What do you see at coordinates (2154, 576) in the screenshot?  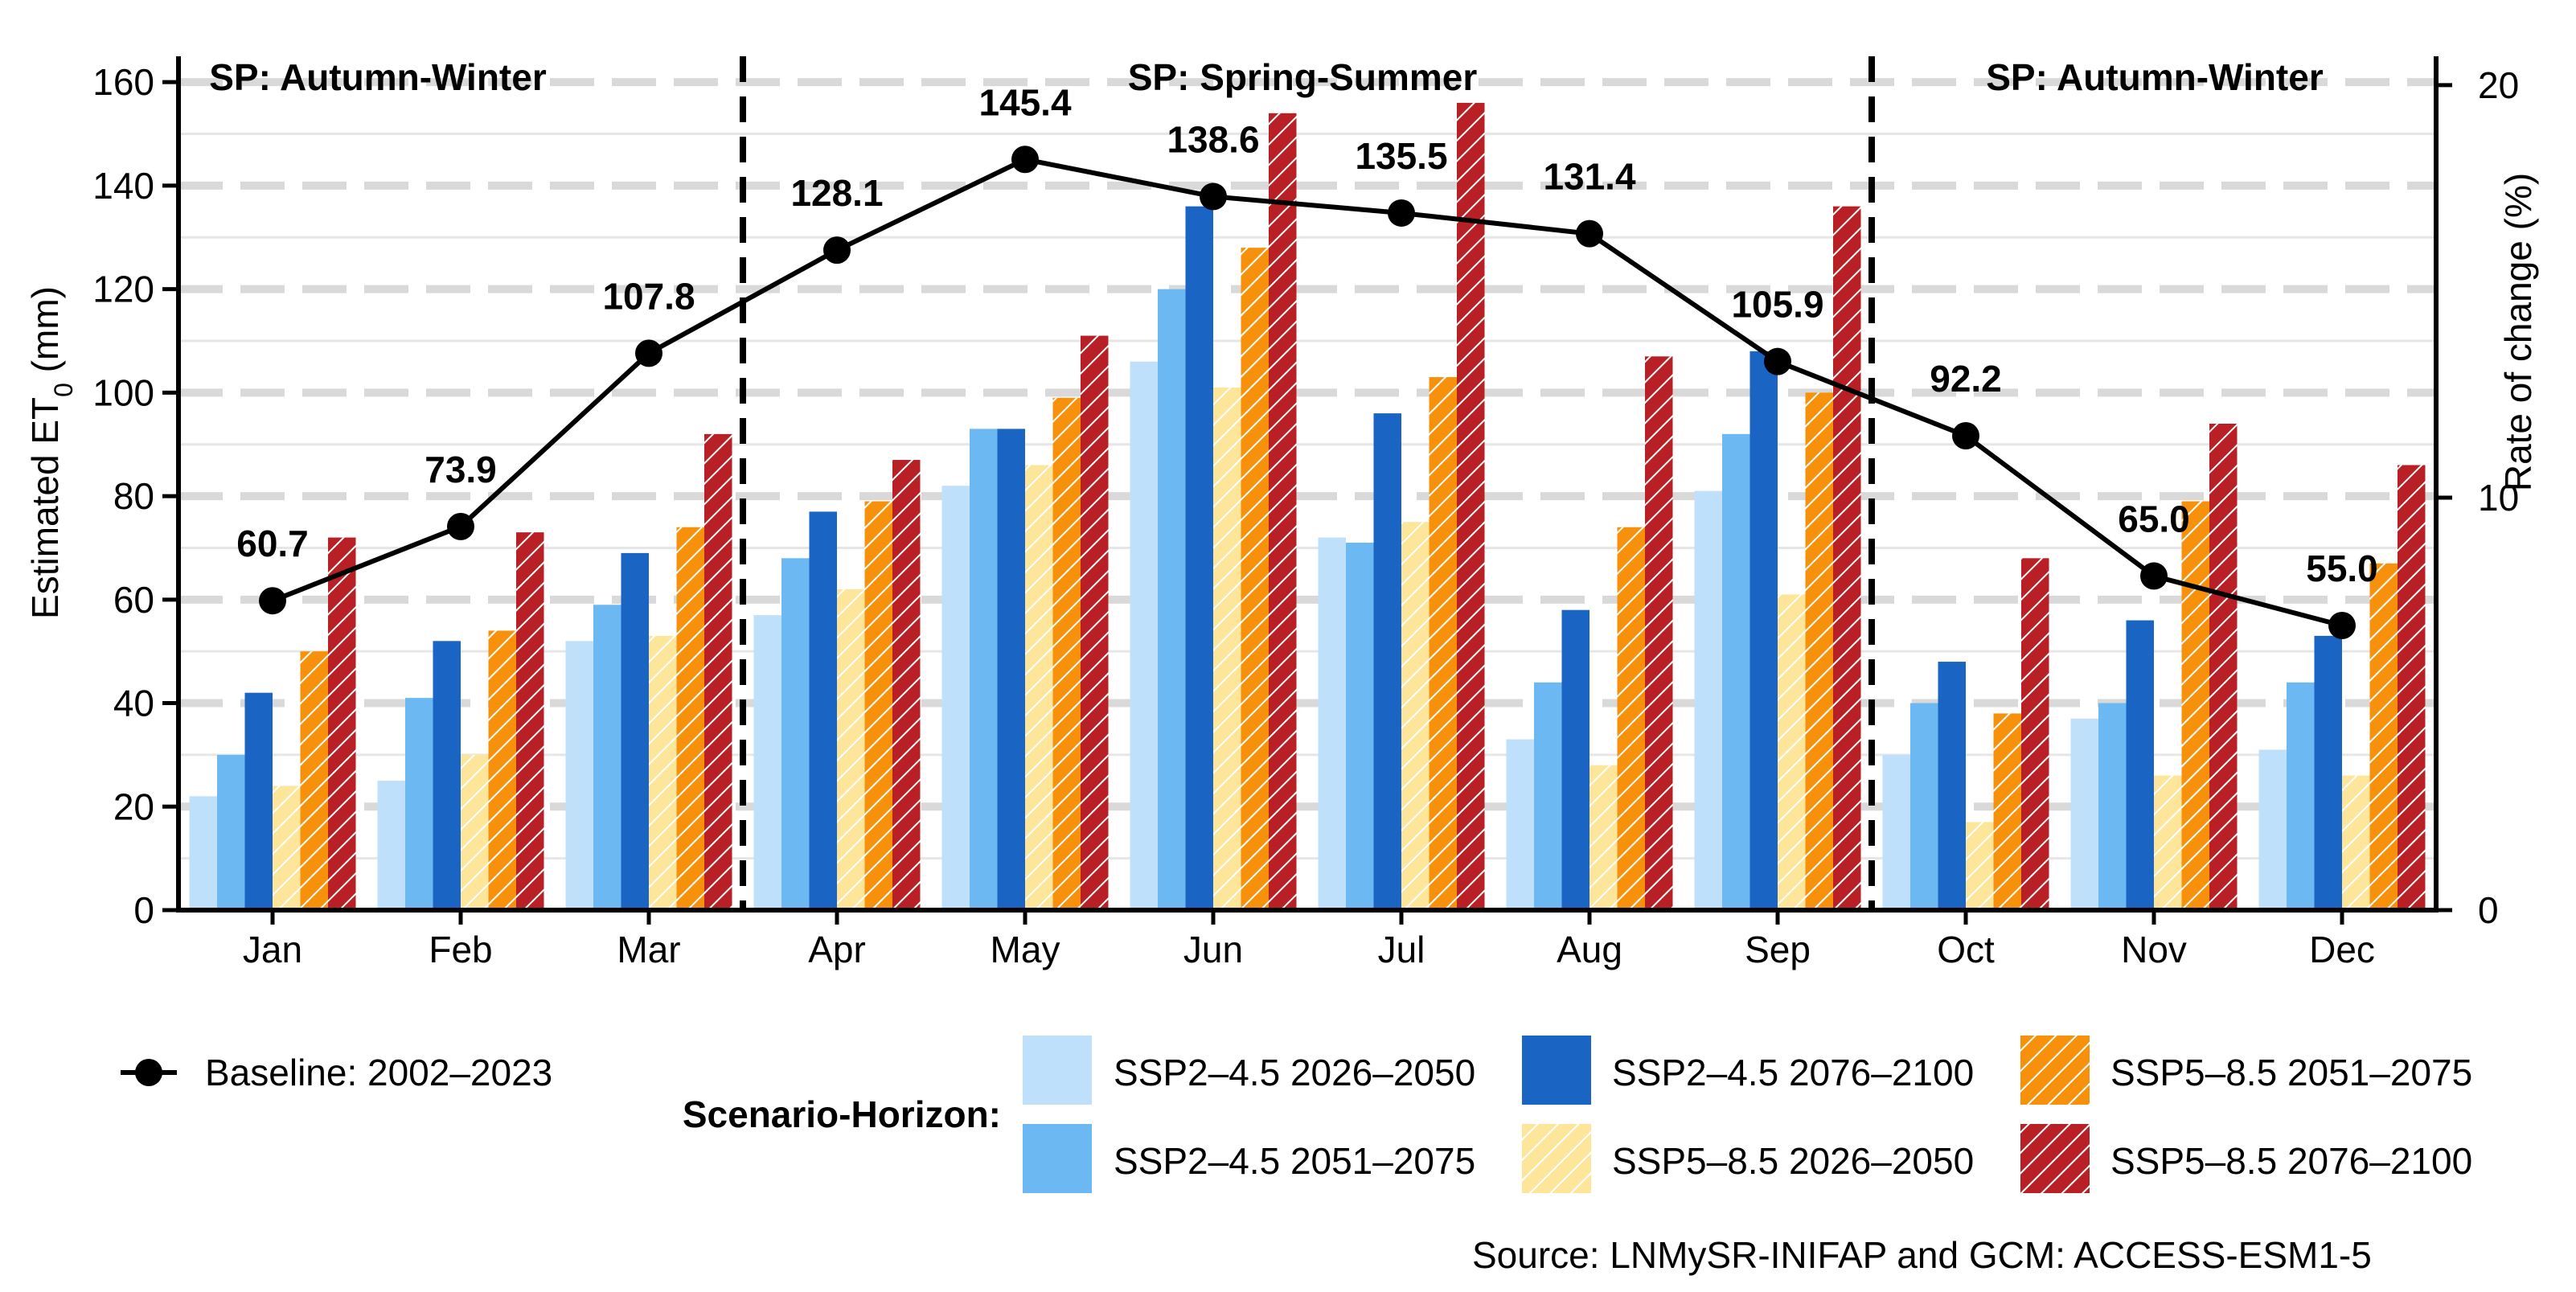 I see `baseline-point-nov` at bounding box center [2154, 576].